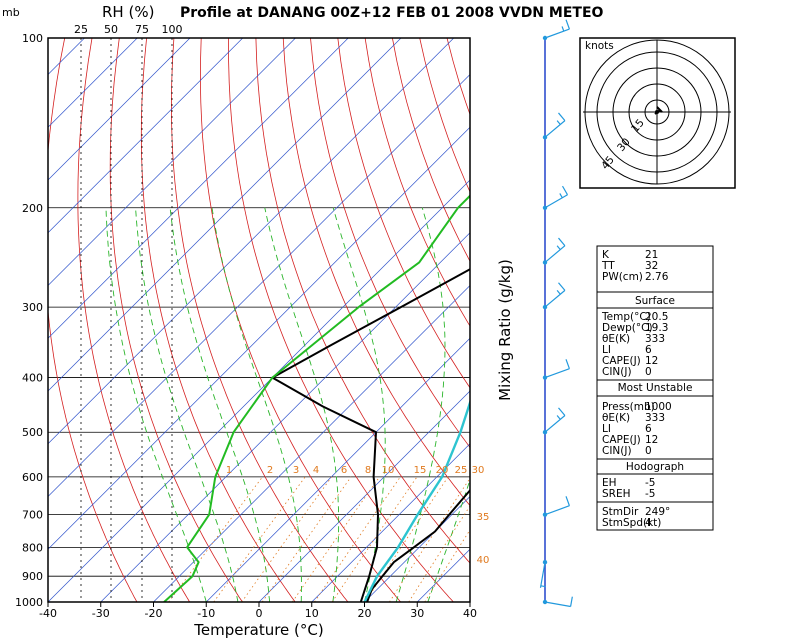 Image resolution: width=800 pixels, height=640 pixels. What do you see at coordinates (616, 494) in the screenshot?
I see `hodo-params-a-key-1: SREH` at bounding box center [616, 494].